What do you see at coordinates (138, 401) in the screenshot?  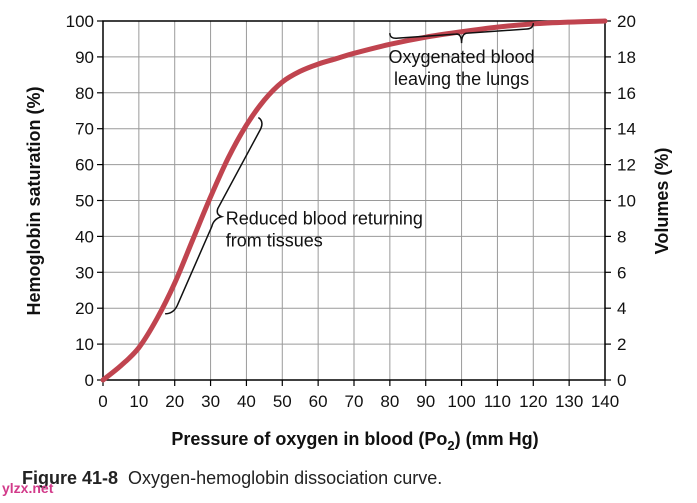 I see `x-tick-label: 10` at bounding box center [138, 401].